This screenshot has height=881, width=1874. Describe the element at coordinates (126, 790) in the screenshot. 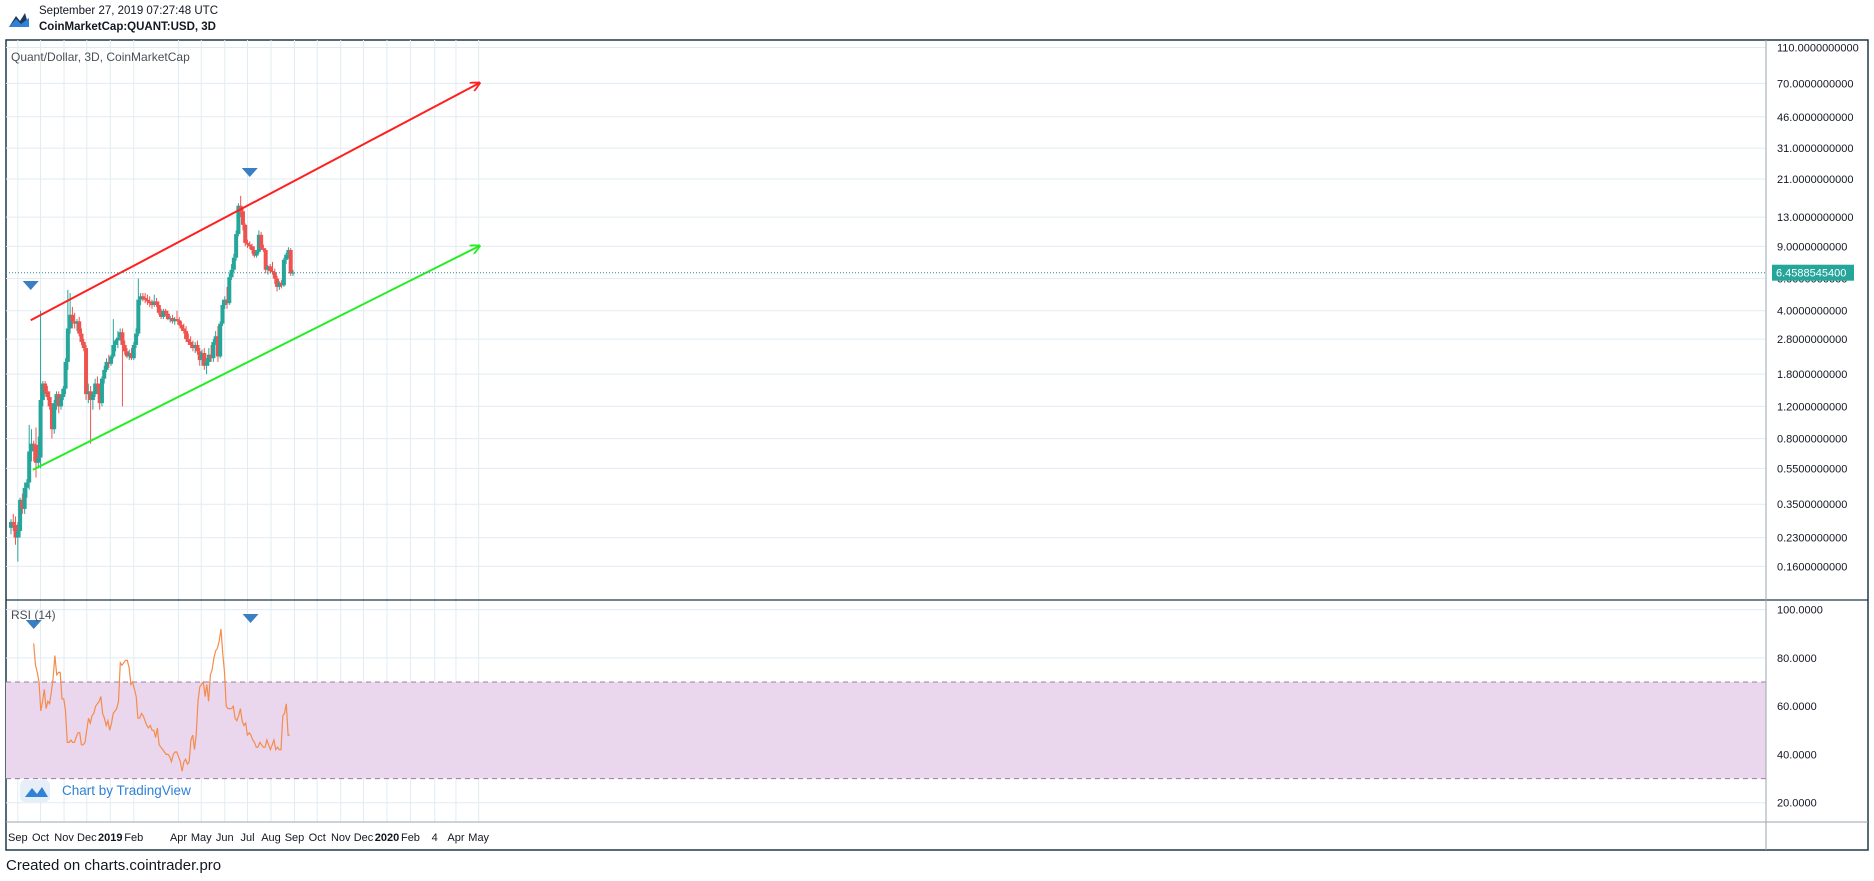

I see `watermark-text: Chart by TradingView` at that location.